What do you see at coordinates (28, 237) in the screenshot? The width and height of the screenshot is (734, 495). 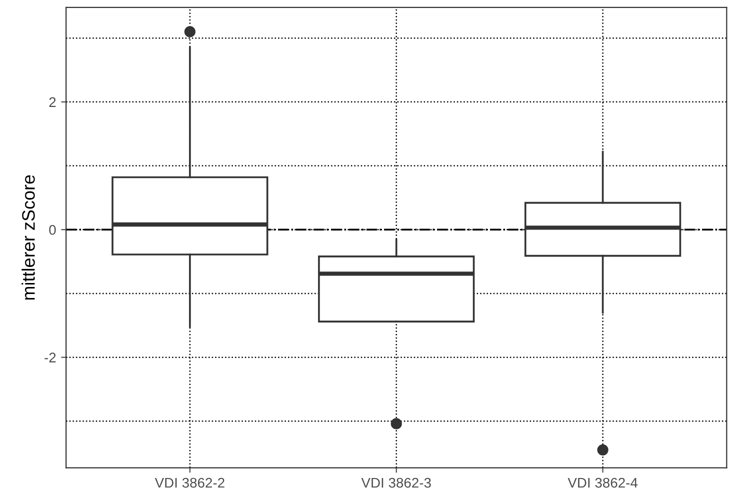 I see `y-axis-title: mittlerer zScore` at bounding box center [28, 237].